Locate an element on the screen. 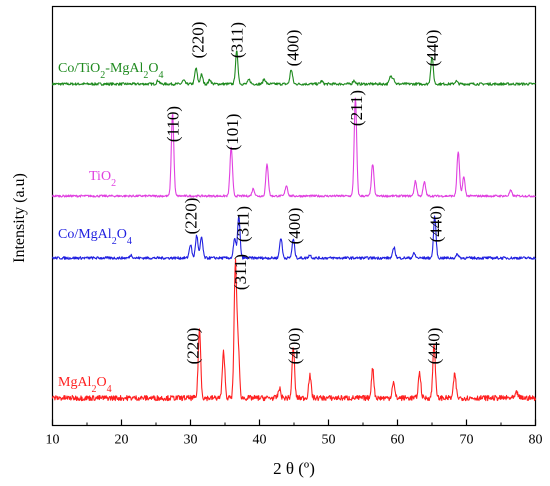  series-name-2: Co/MgAl2O4 is located at coordinates (95, 237).